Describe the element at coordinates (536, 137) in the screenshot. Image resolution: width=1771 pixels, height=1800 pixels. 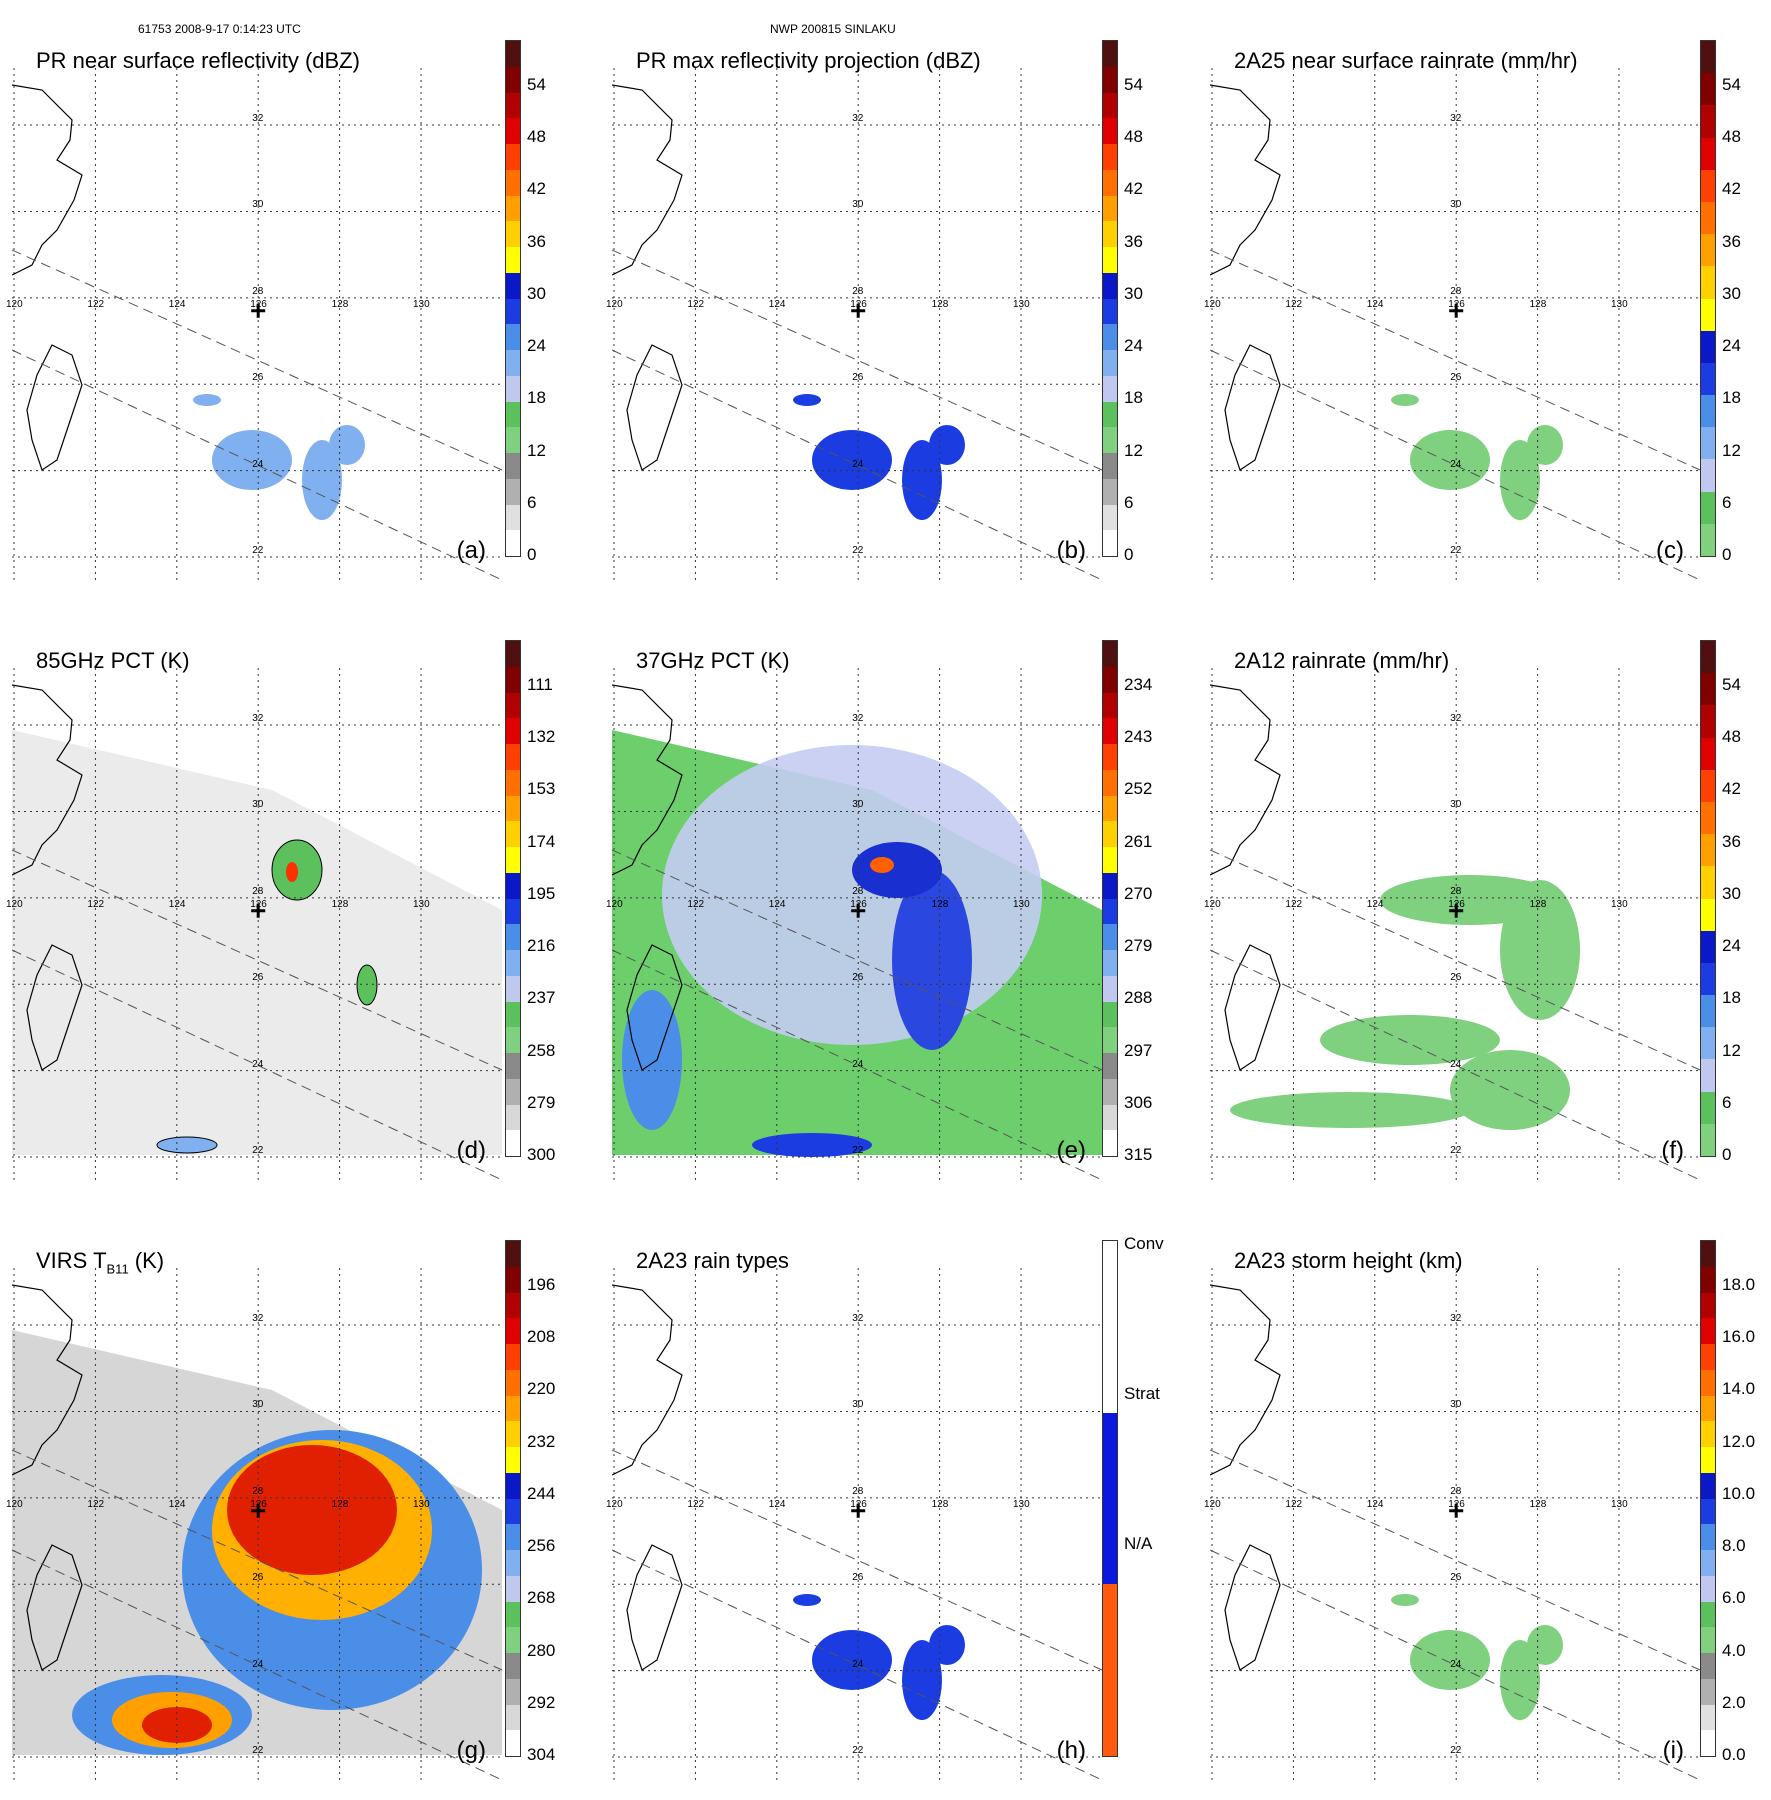
I see `colorbar-tick-label: 48` at that location.